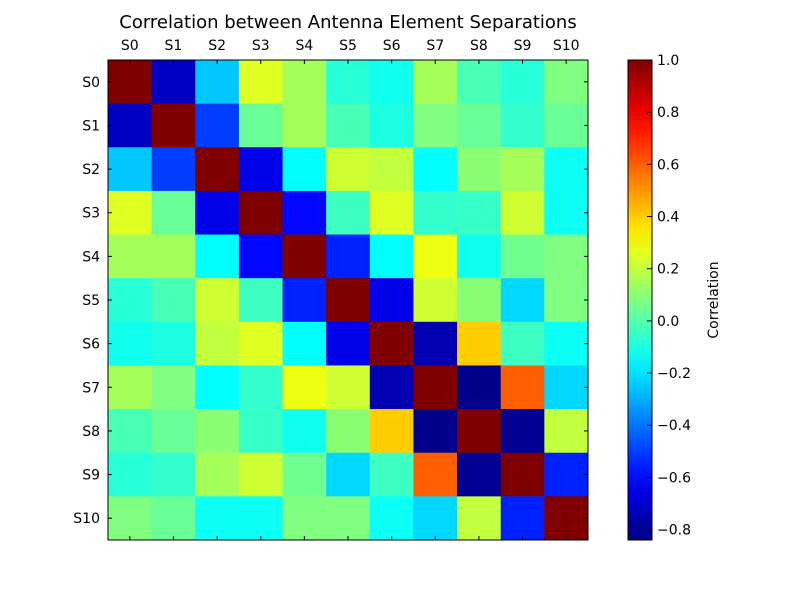  What do you see at coordinates (668, 113) in the screenshot?
I see `colorbar-tick-label: 0.8` at bounding box center [668, 113].